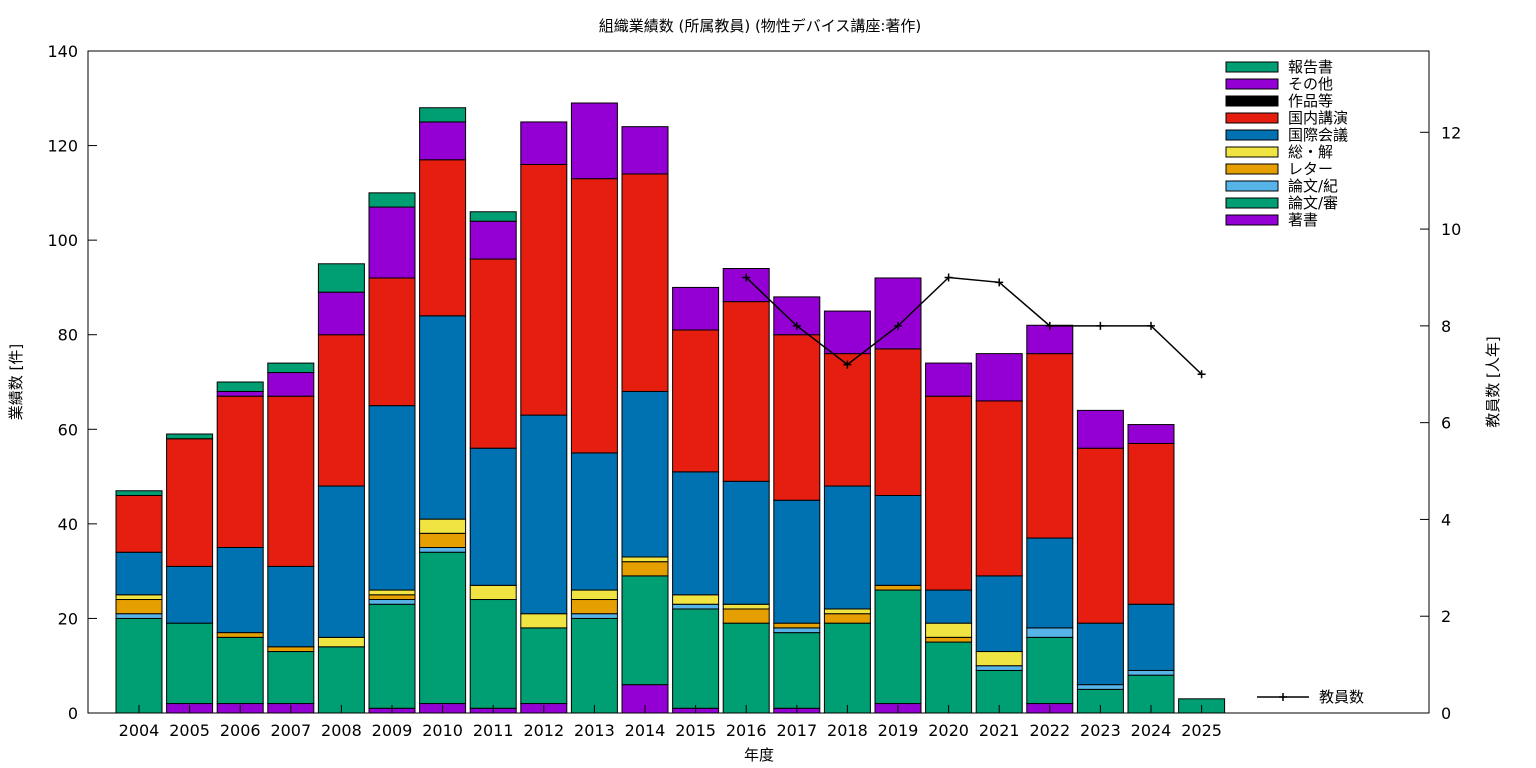 The height and width of the screenshot is (768, 1536). What do you see at coordinates (73, 713) in the screenshot?
I see `y-tick-label: 0` at bounding box center [73, 713].